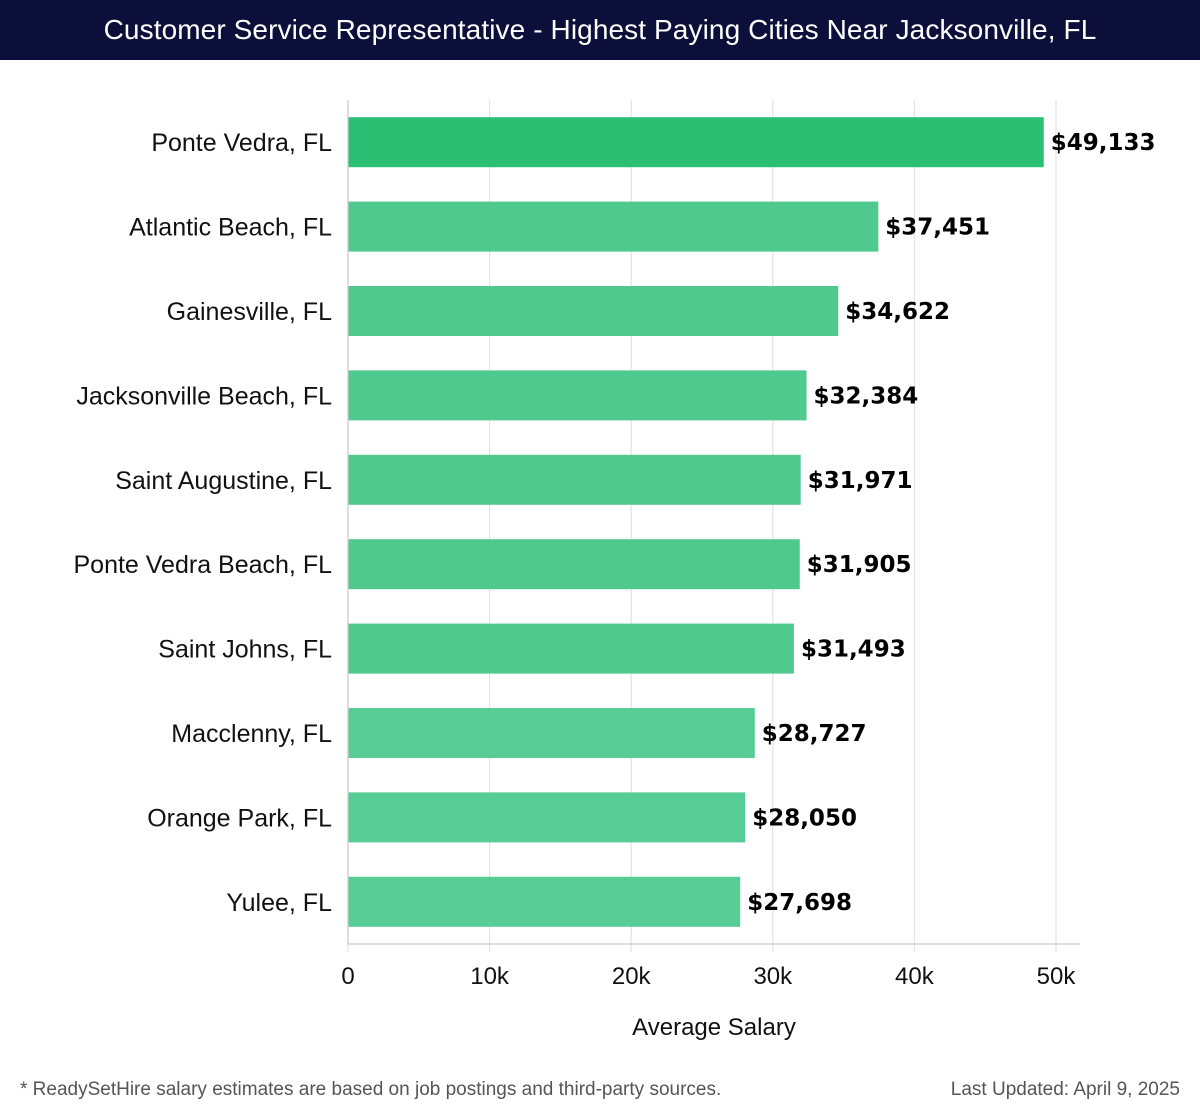 This screenshot has height=1120, width=1200. I want to click on bar-jacksonville-beach-fl, so click(577, 395).